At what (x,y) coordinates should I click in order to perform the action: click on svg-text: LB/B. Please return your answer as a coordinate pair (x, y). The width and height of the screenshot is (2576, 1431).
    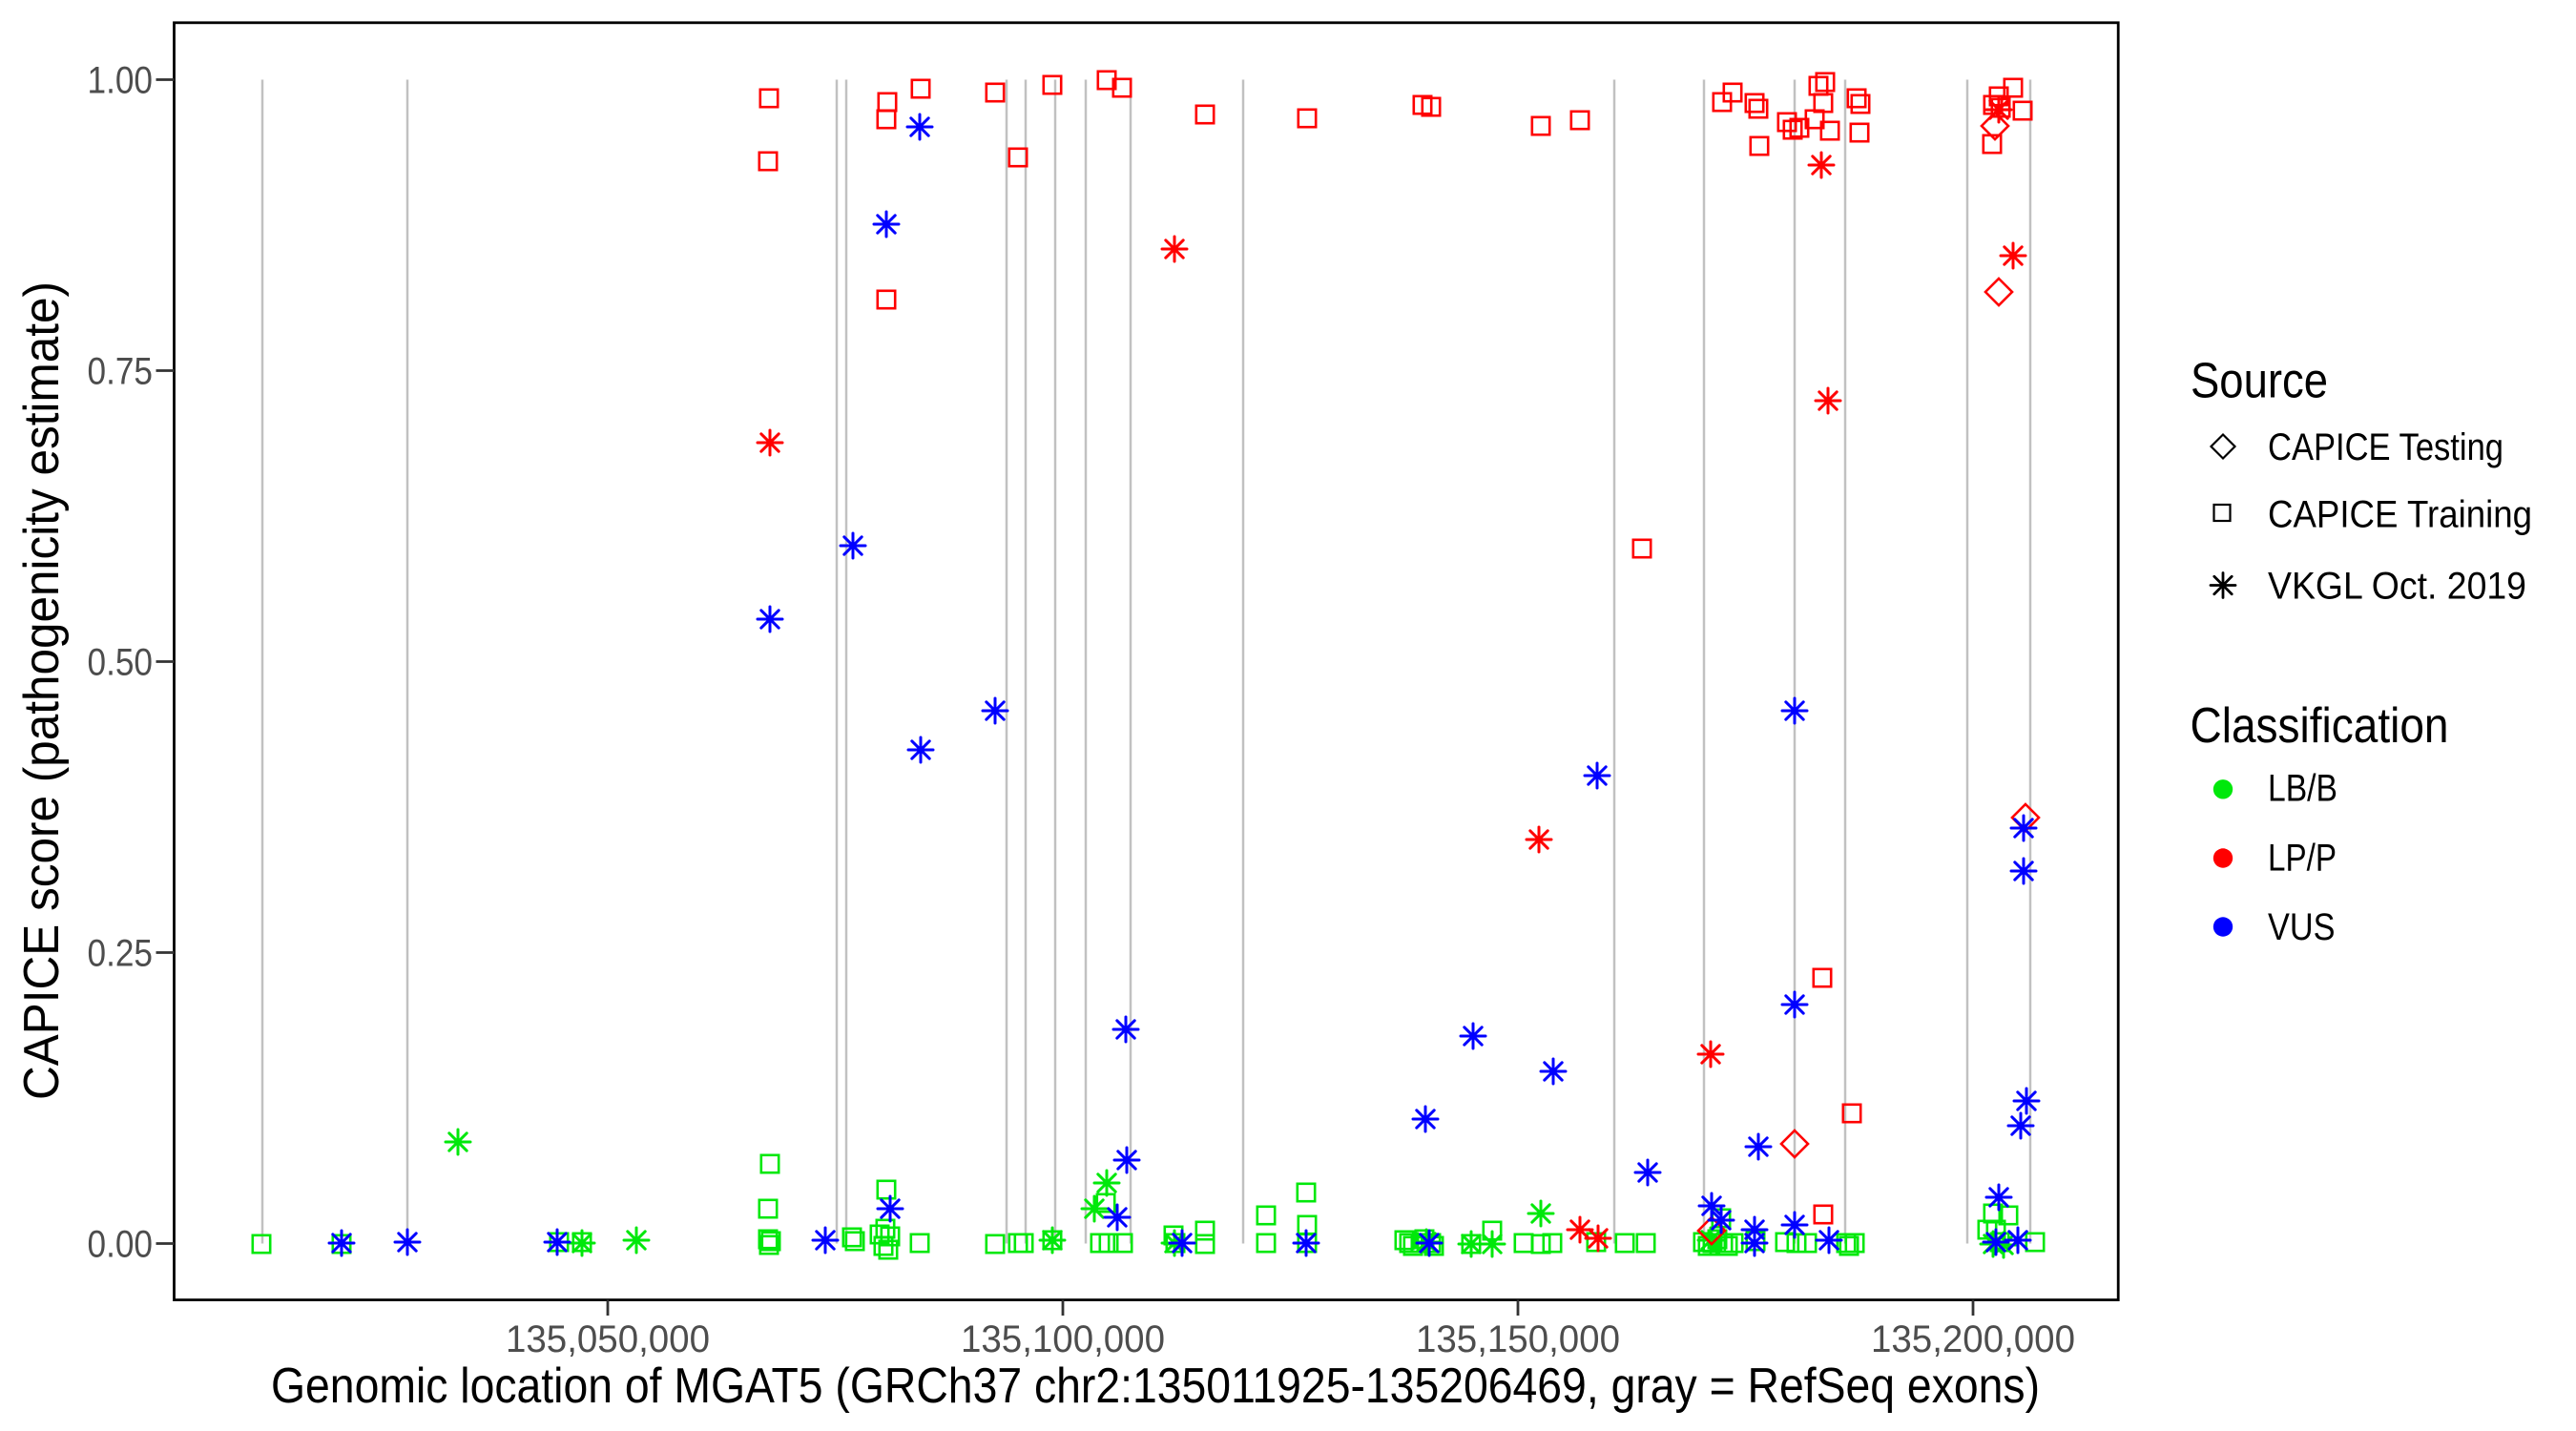
    Looking at the image, I should click on (2302, 788).